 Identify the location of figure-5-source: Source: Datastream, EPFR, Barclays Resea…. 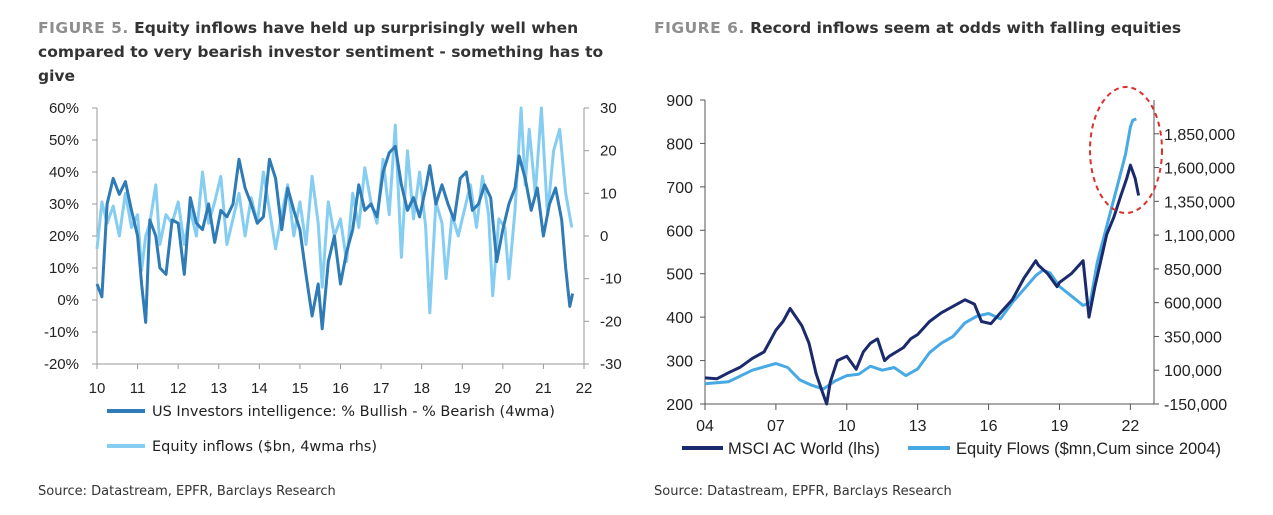
(187, 491).